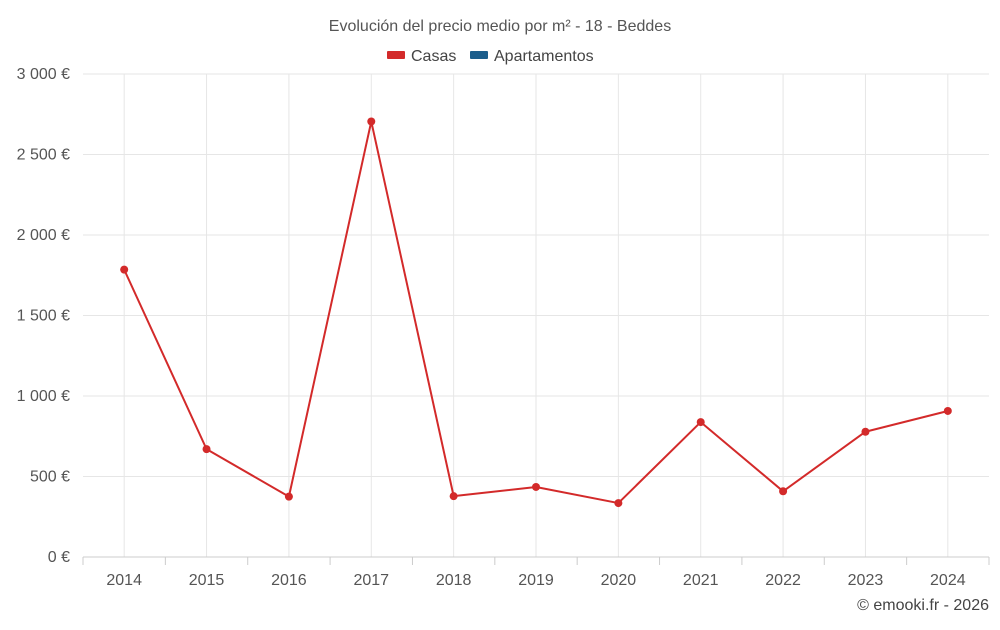 The image size is (1000, 630). What do you see at coordinates (866, 580) in the screenshot?
I see `x-tick-label: 2023` at bounding box center [866, 580].